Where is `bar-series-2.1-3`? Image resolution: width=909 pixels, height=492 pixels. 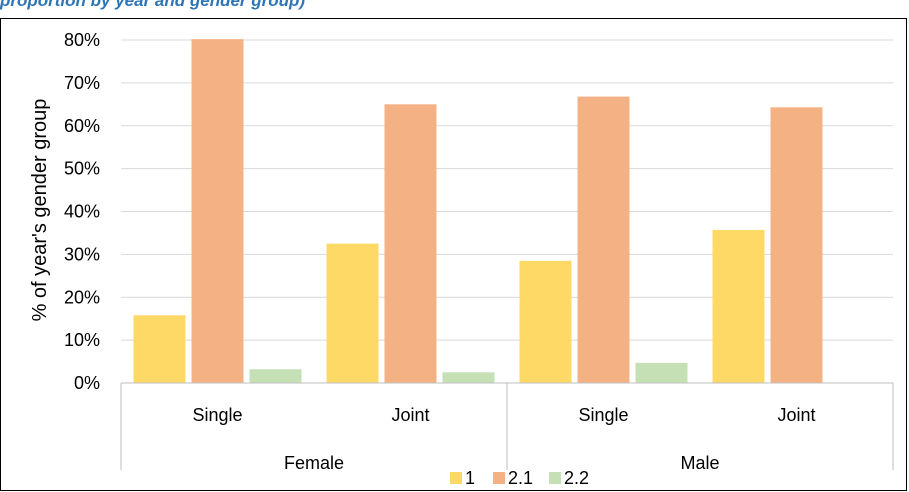 bar-series-2.1-3 is located at coordinates (796, 245).